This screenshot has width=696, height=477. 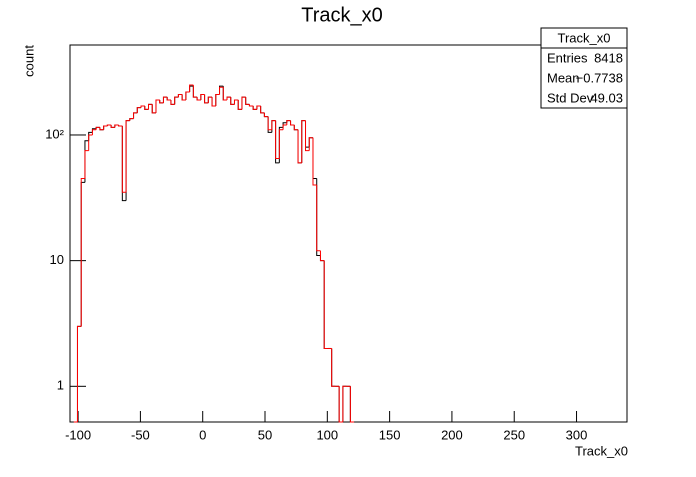 I want to click on x-tick-label: 200, so click(x=452, y=434).